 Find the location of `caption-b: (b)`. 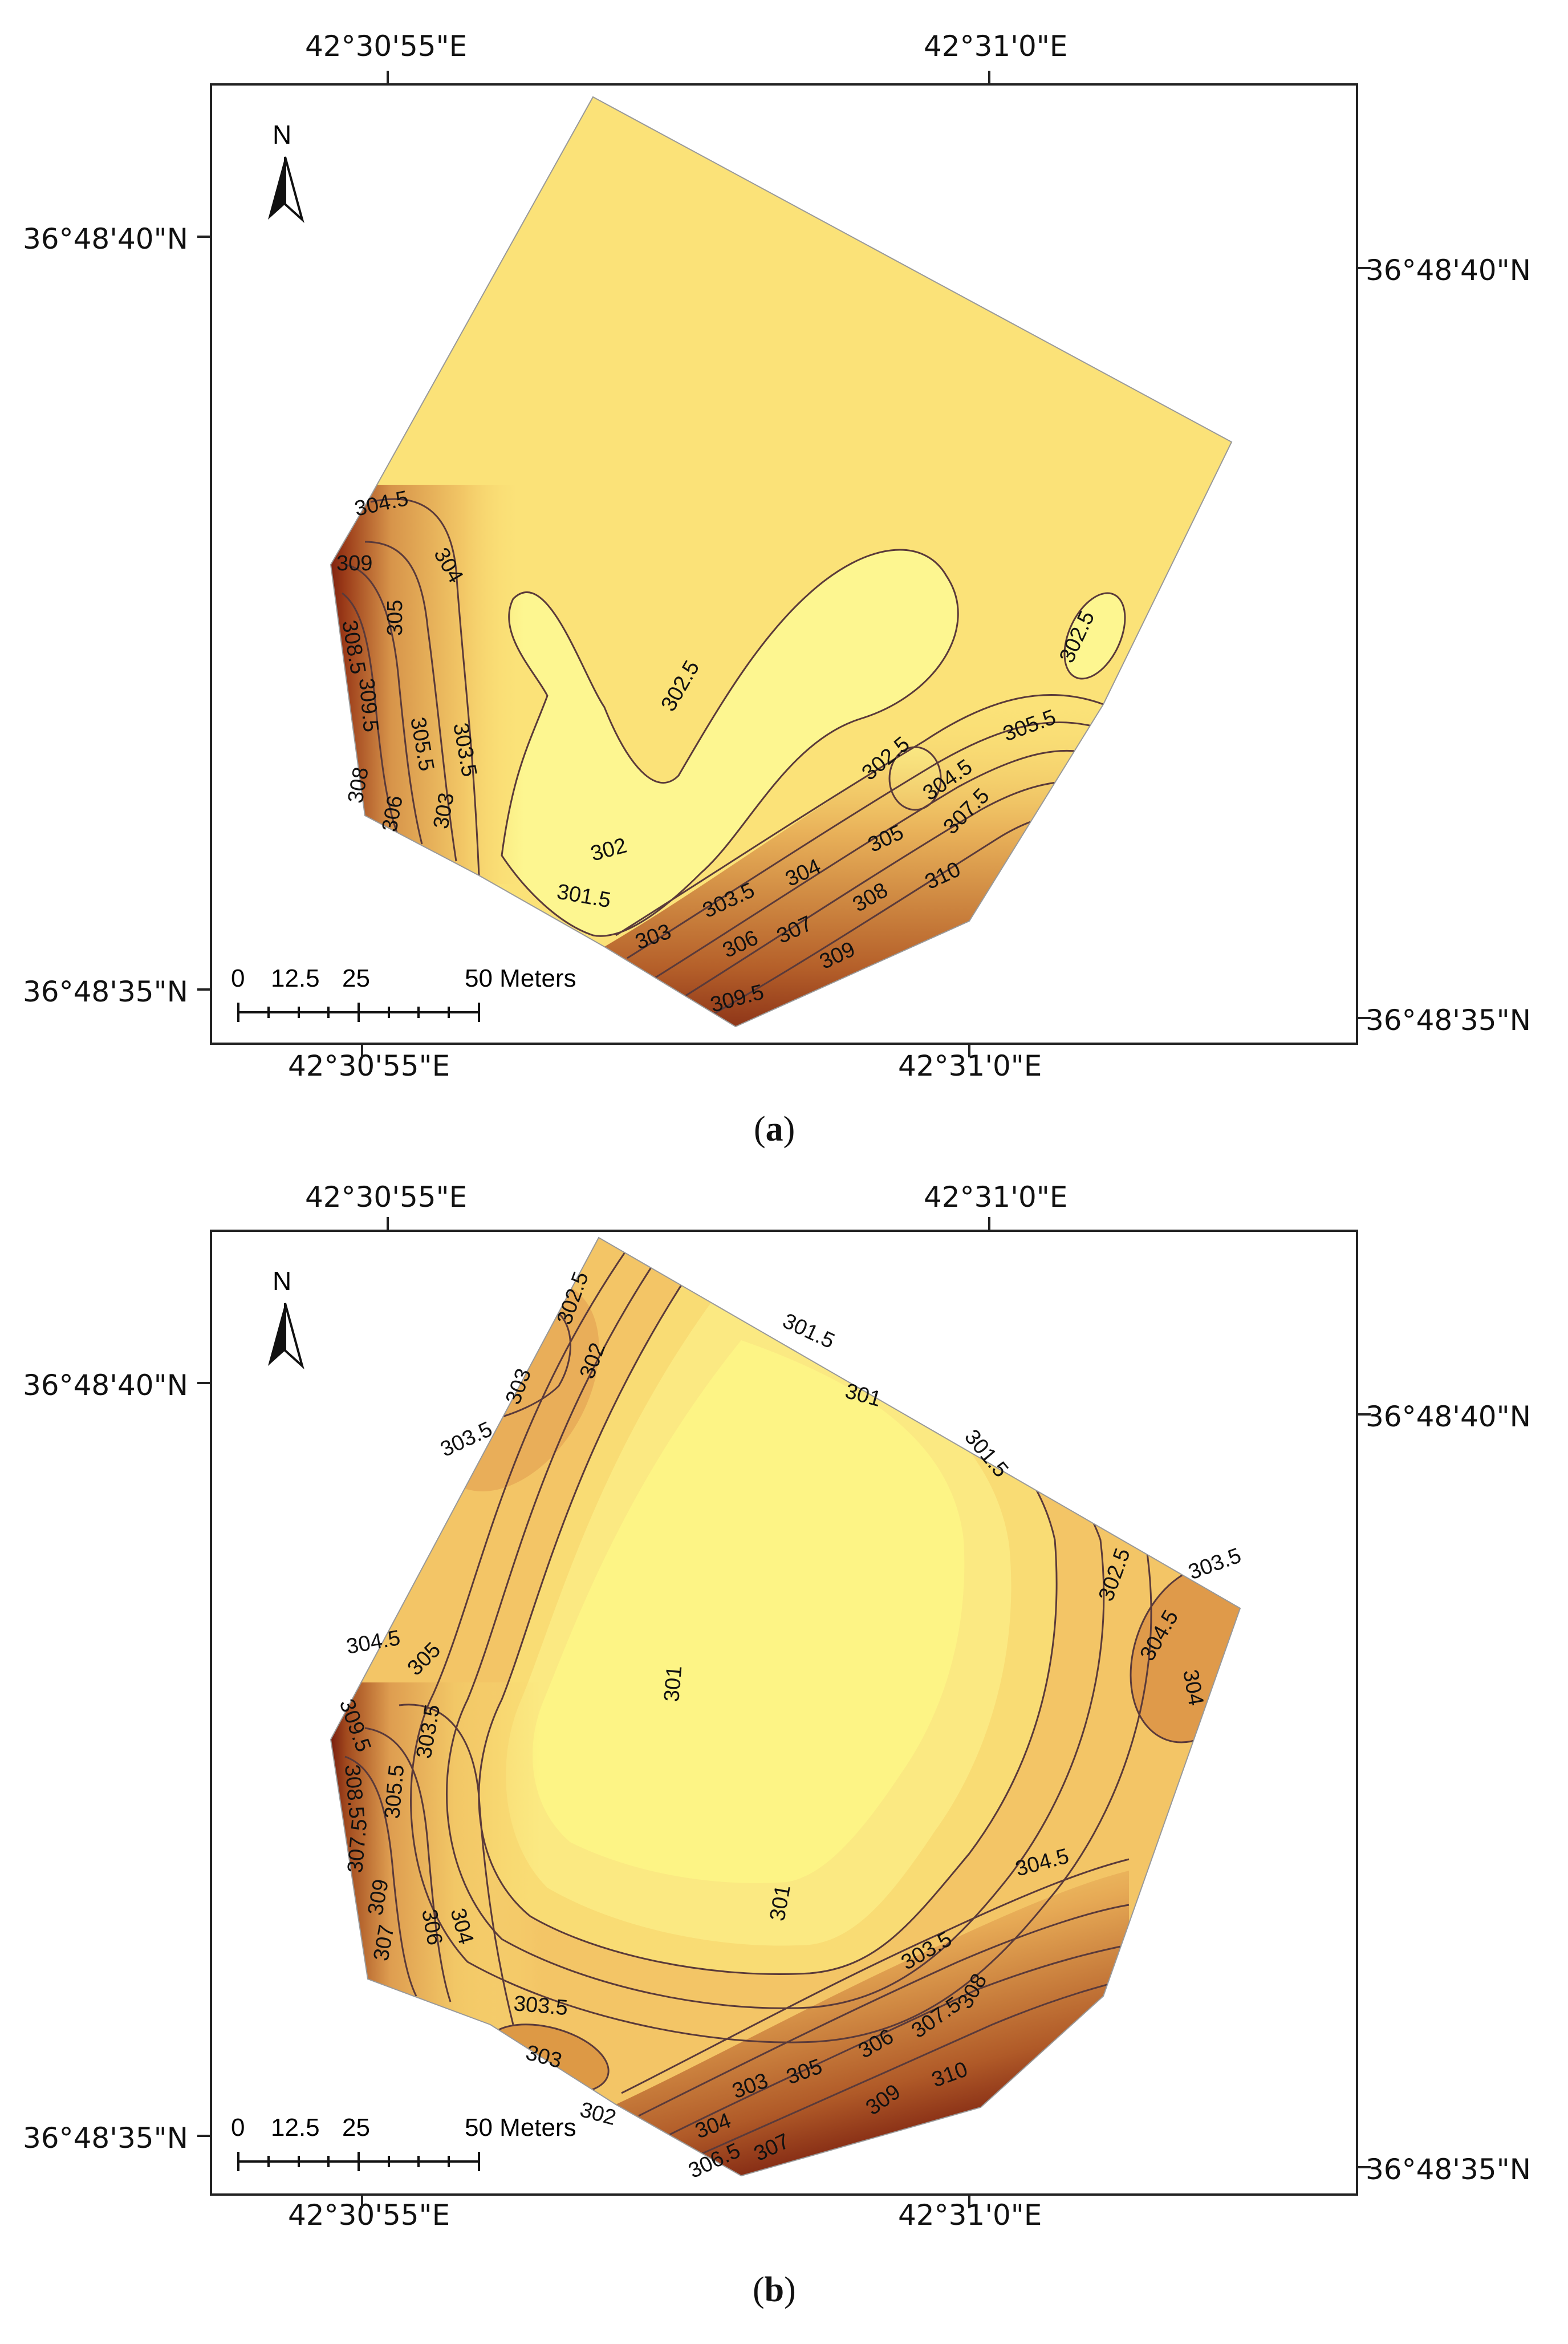

caption-b: (b) is located at coordinates (774, 2290).